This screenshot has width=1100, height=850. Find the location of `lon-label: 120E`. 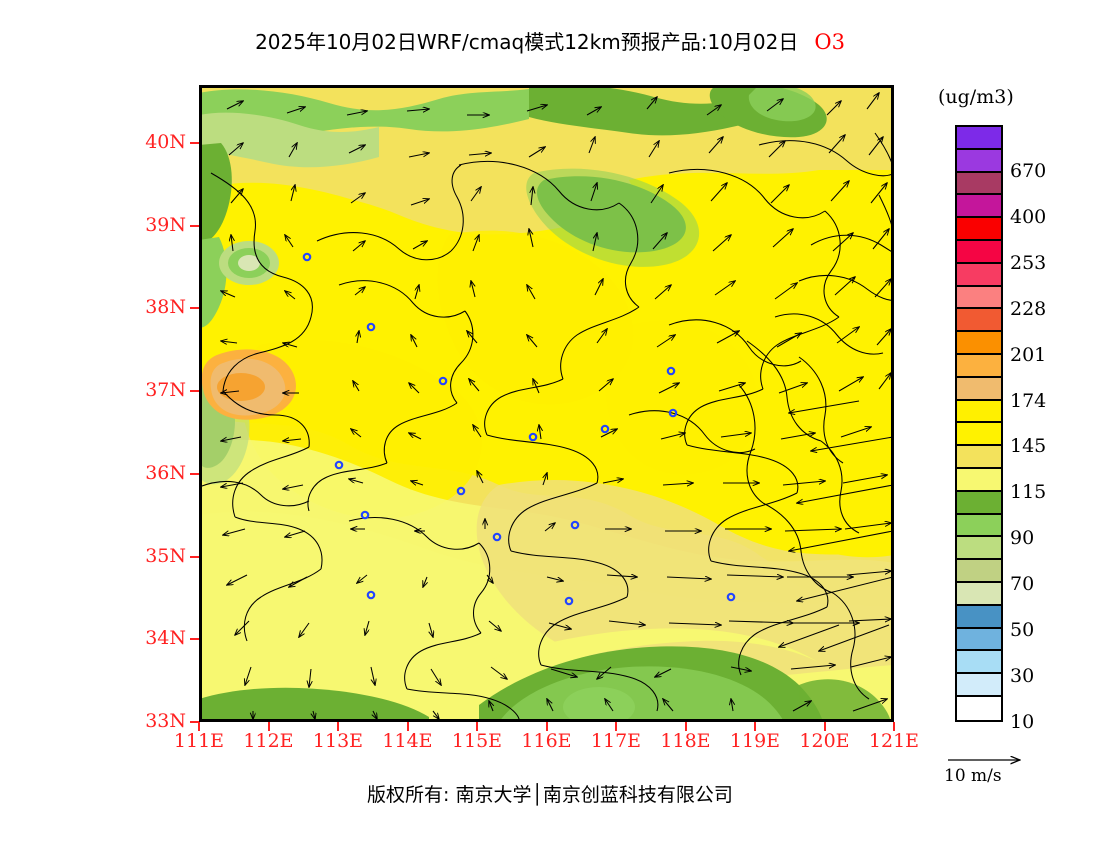

lon-label: 120E is located at coordinates (824, 741).